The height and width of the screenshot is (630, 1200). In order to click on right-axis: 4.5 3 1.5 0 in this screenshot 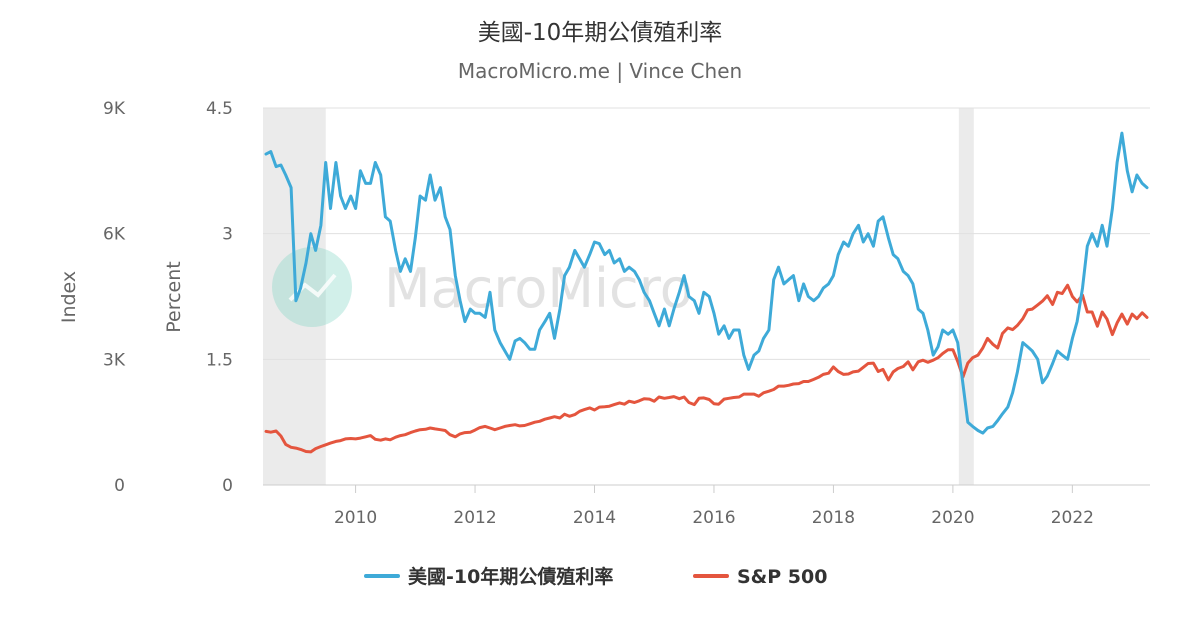, I will do `click(219, 297)`.